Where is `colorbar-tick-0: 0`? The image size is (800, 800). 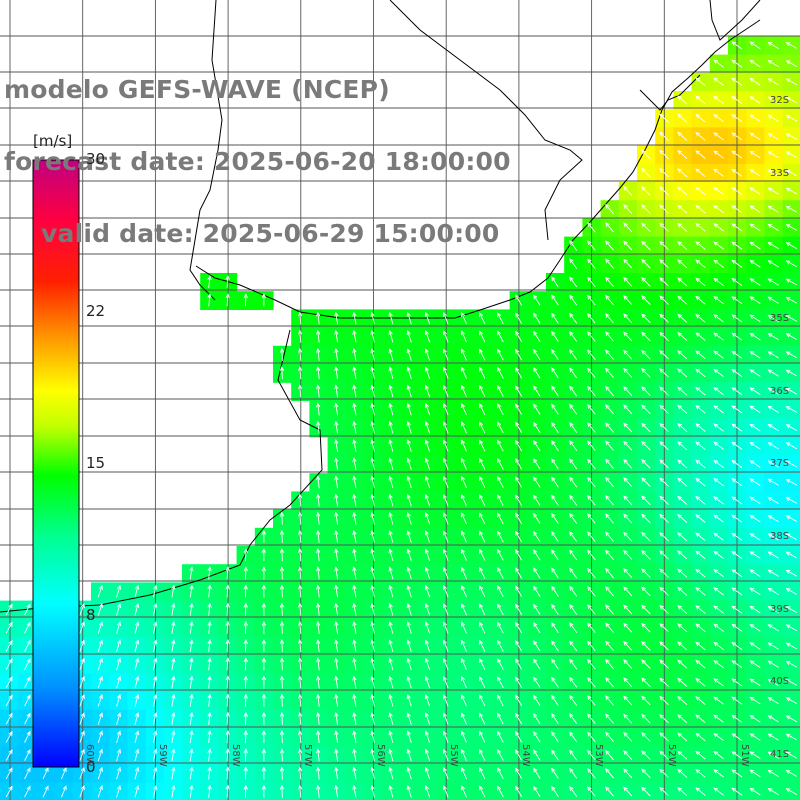 colorbar-tick-0: 0 is located at coordinates (91, 767).